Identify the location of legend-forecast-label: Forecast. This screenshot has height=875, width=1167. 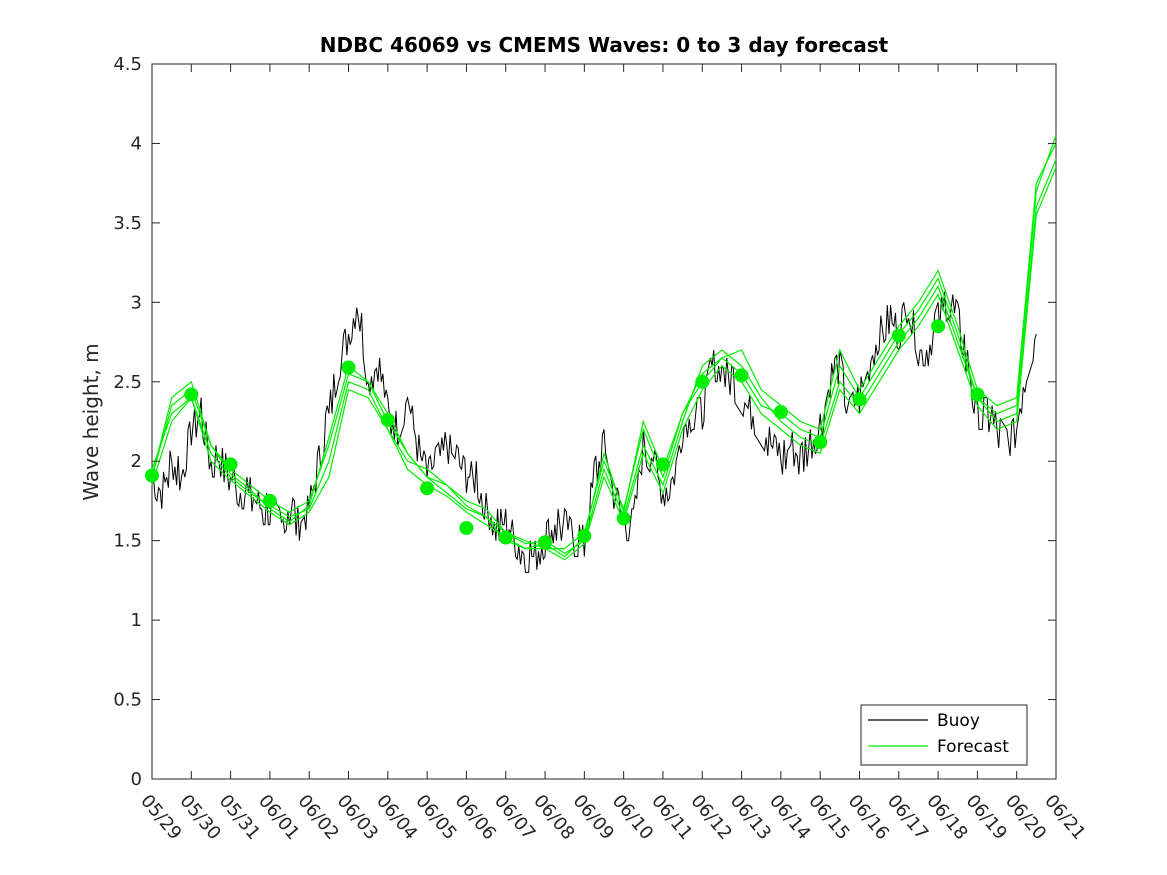
(973, 747).